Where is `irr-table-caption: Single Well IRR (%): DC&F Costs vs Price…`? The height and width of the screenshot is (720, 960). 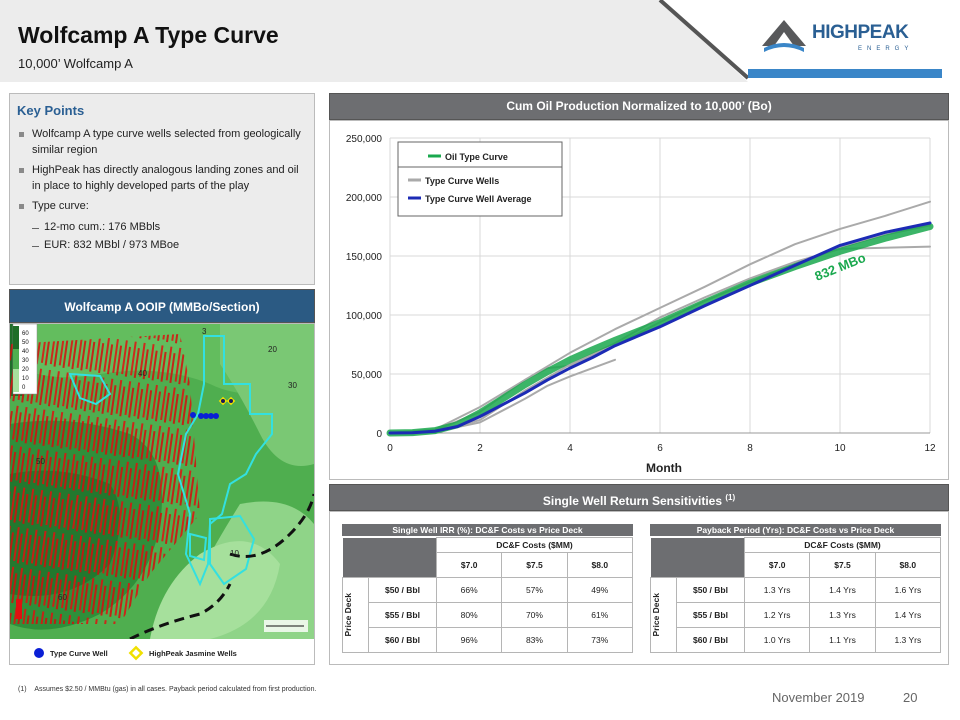 irr-table-caption: Single Well IRR (%): DC&F Costs vs Price… is located at coordinates (487, 530).